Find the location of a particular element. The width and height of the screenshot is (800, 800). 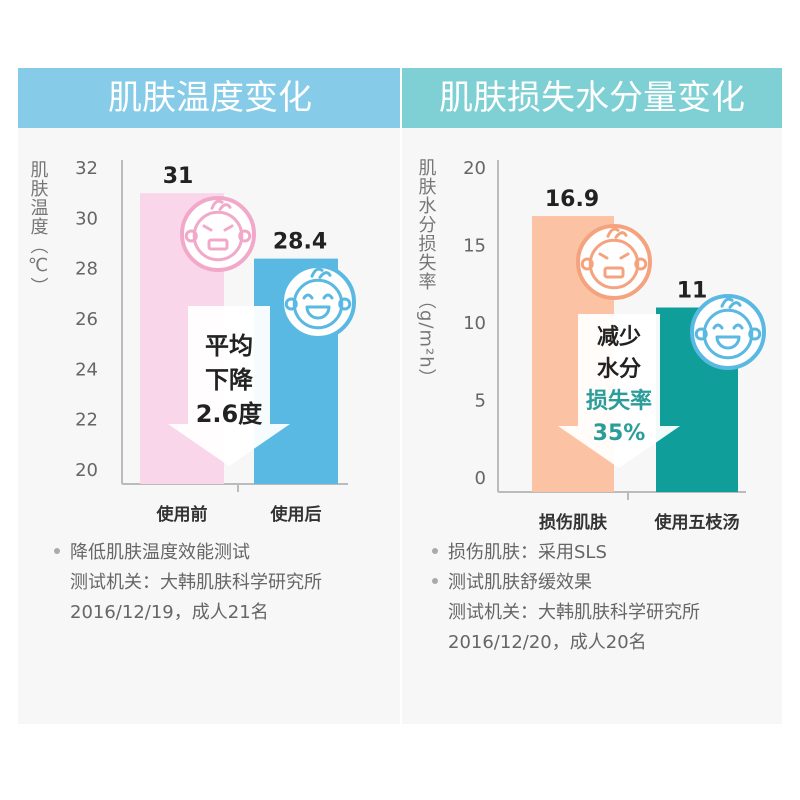

y-tick-label: 0 is located at coordinates (480, 478).